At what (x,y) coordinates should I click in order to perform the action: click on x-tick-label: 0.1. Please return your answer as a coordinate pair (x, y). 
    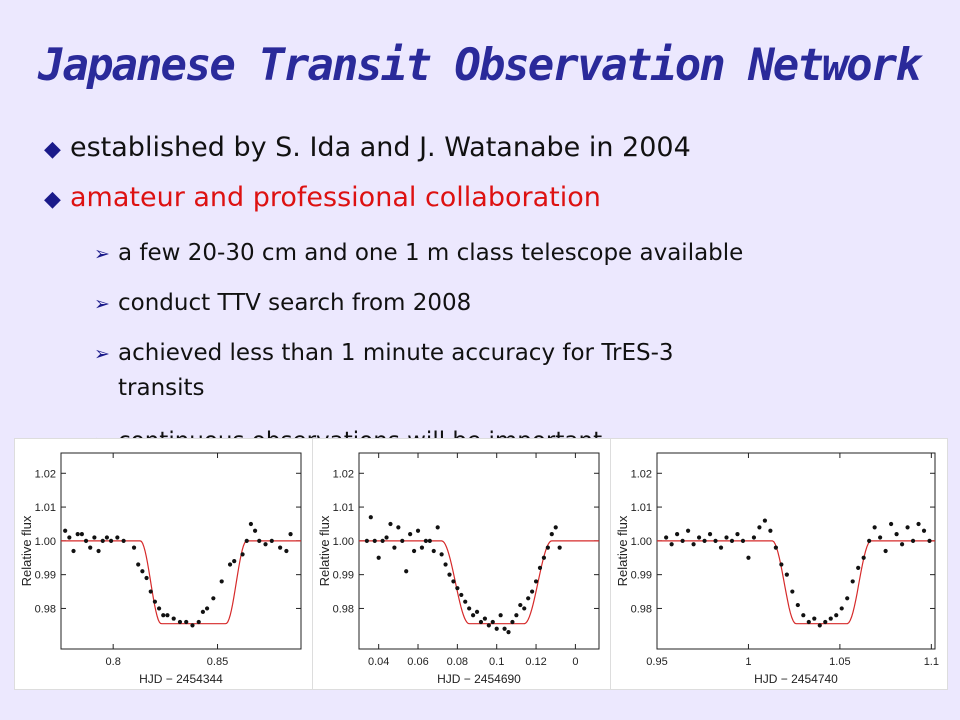
    Looking at the image, I should click on (496, 662).